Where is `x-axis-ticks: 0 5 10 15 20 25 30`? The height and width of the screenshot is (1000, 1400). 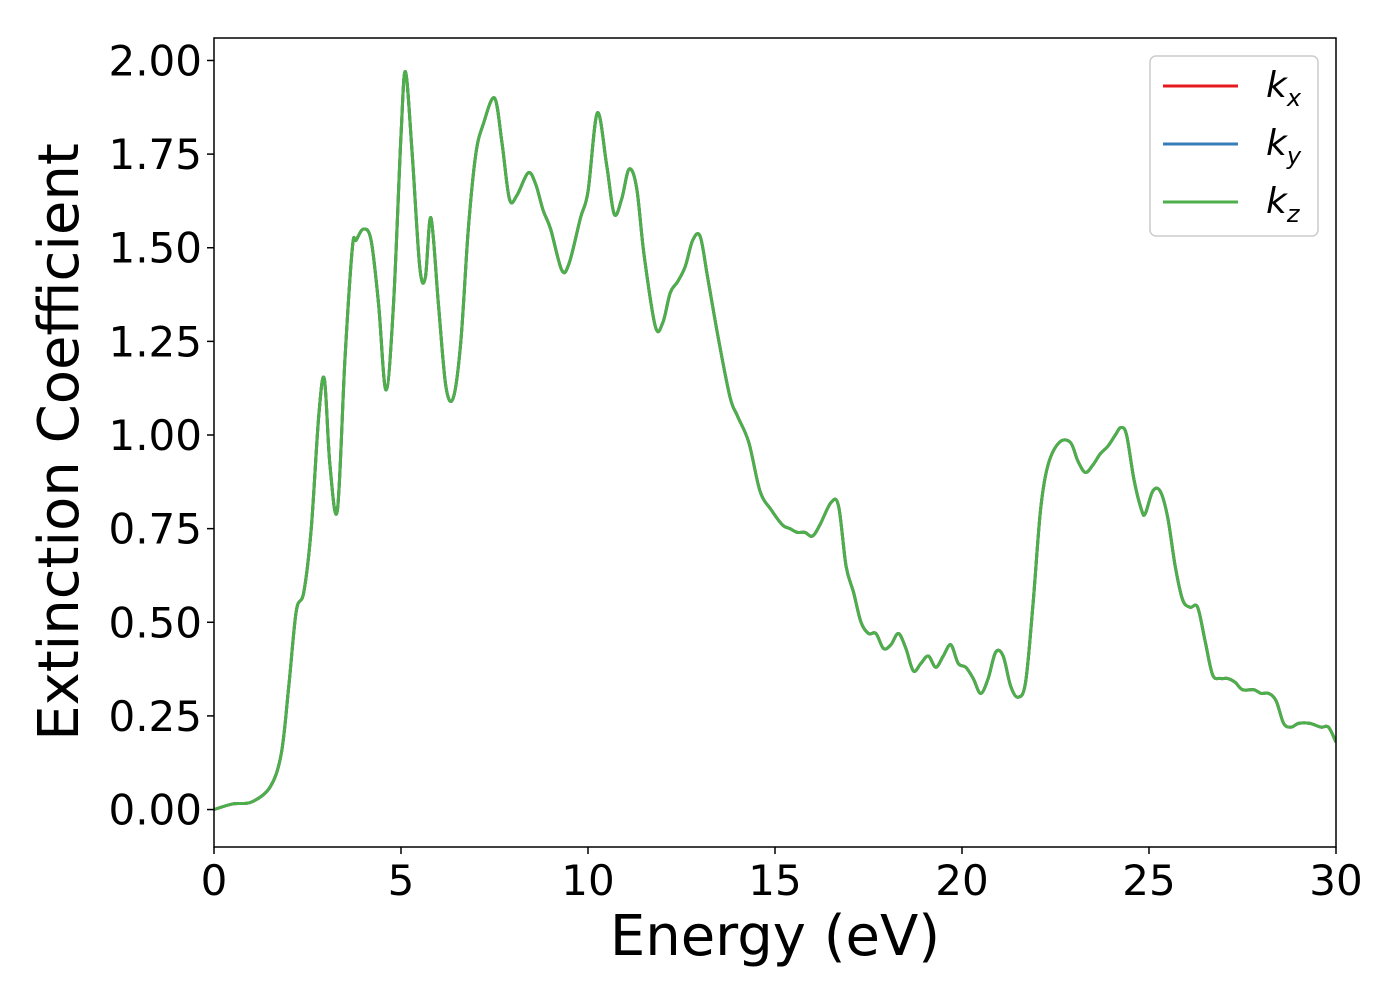
x-axis-ticks: 0 5 10 15 20 25 30 is located at coordinates (782, 876).